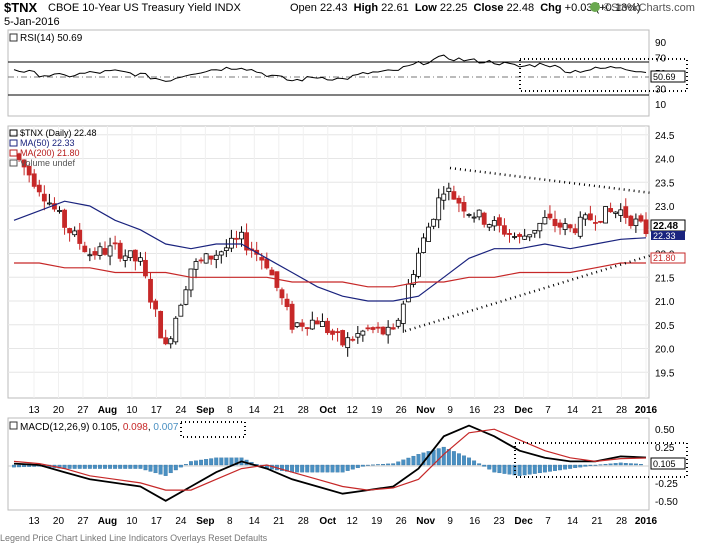 The height and width of the screenshot is (543, 709). Describe the element at coordinates (130, 8) in the screenshot. I see `security-full-name: CBOE 10-Year US Treasury Yield` at that location.